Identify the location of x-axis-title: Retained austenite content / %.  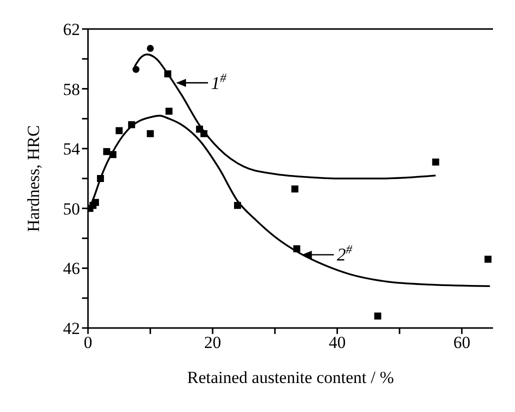
(290, 377).